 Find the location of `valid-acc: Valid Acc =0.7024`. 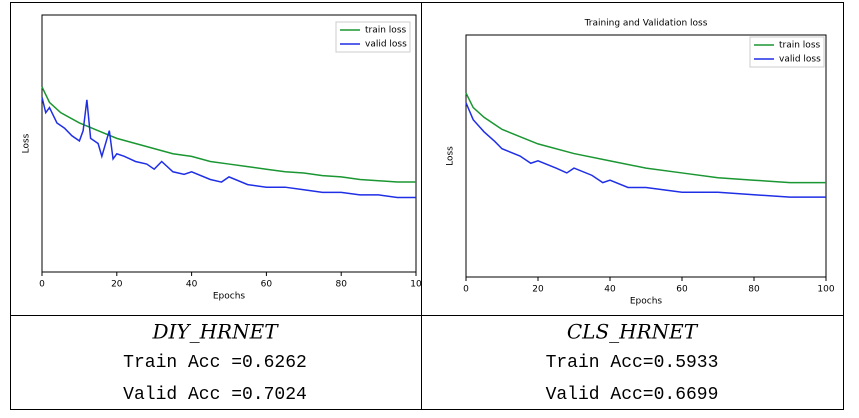

valid-acc: Valid Acc =0.7024 is located at coordinates (215, 395).